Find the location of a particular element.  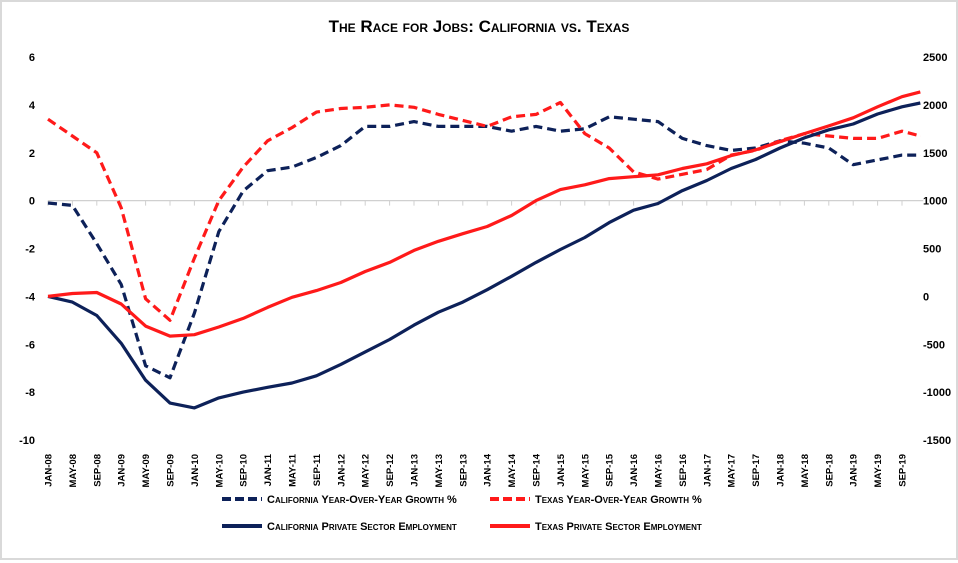

x-tick-label: MAY-19 is located at coordinates (878, 470).